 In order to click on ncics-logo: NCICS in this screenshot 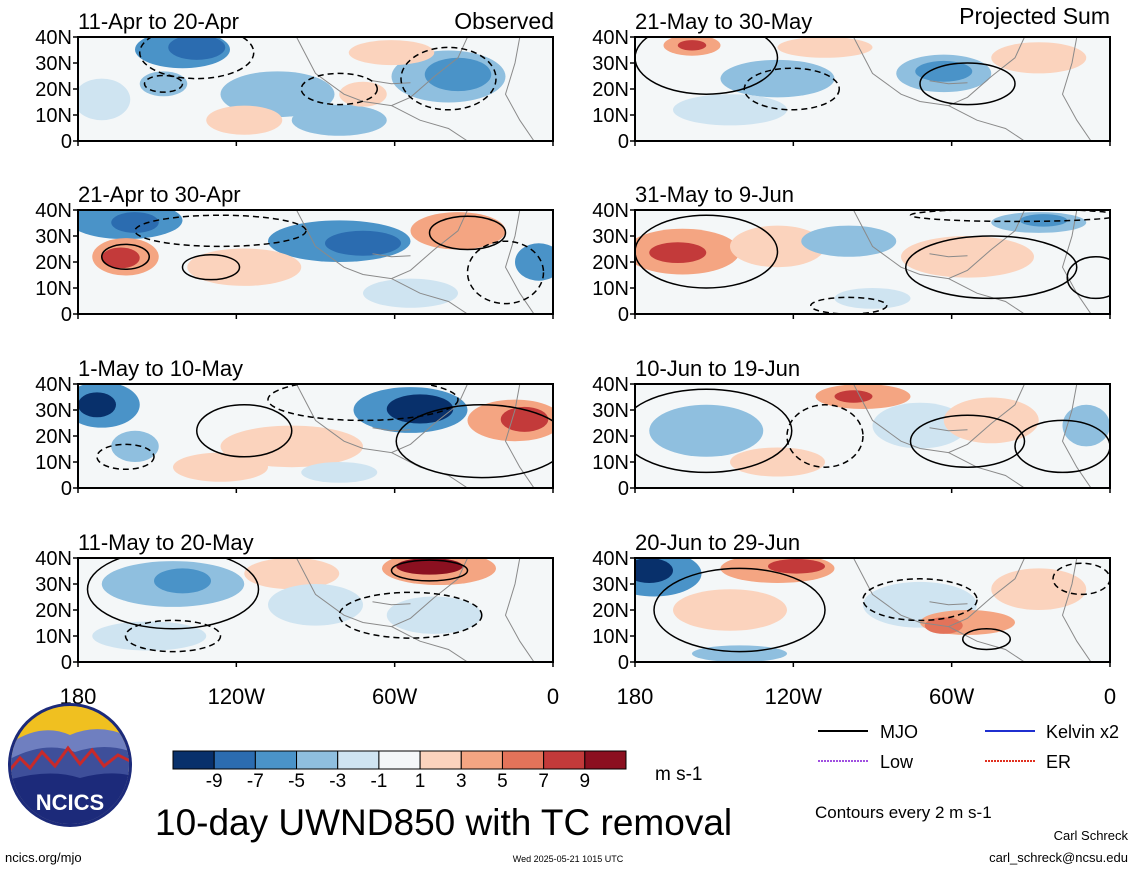, I will do `click(70, 765)`.